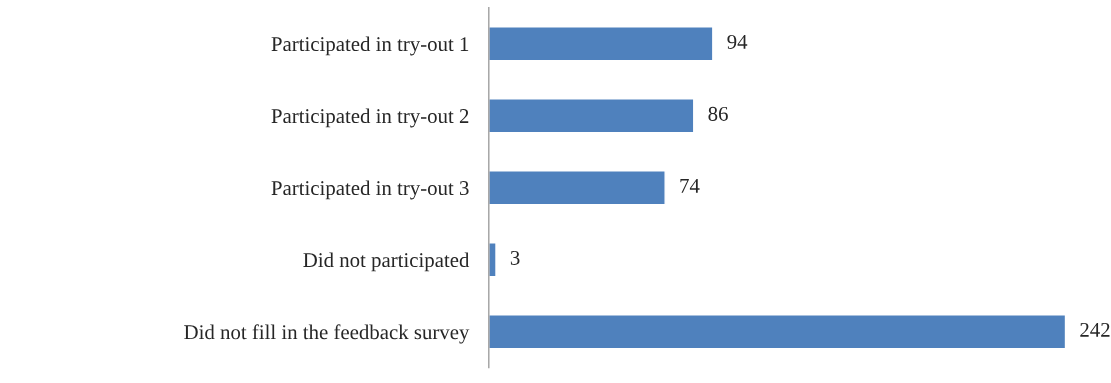  What do you see at coordinates (370, 46) in the screenshot?
I see `y-tick-label: Participated in try-out 1` at bounding box center [370, 46].